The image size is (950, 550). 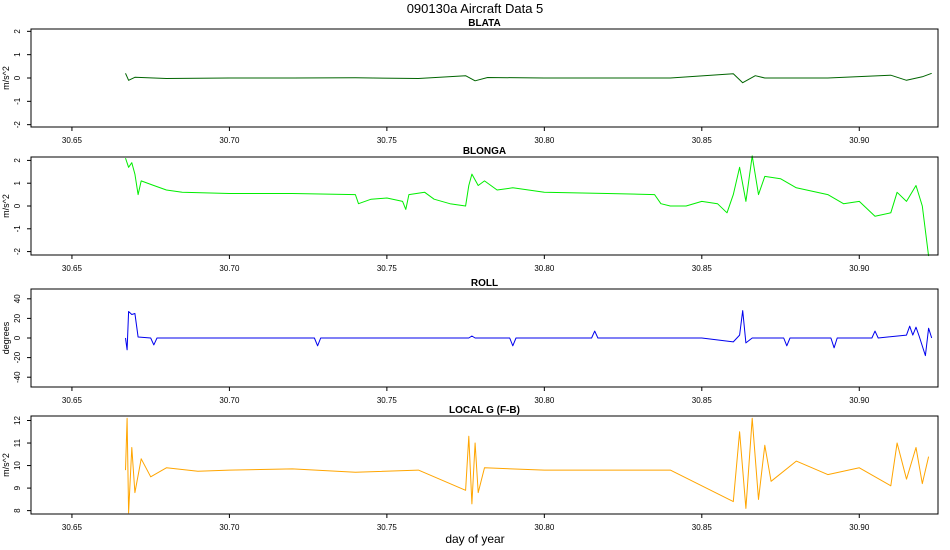 I want to click on y-tick-label: -20, so click(x=17, y=357).